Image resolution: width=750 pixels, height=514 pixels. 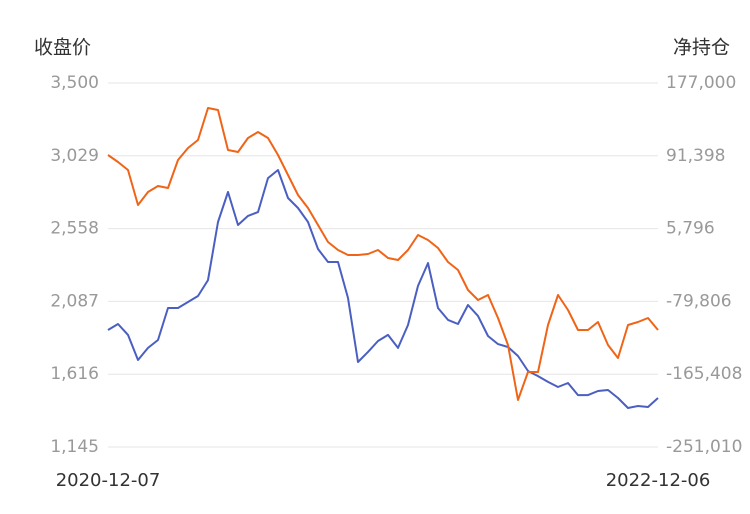 What do you see at coordinates (108, 480) in the screenshot?
I see `x-tick-label: 2020-12-07` at bounding box center [108, 480].